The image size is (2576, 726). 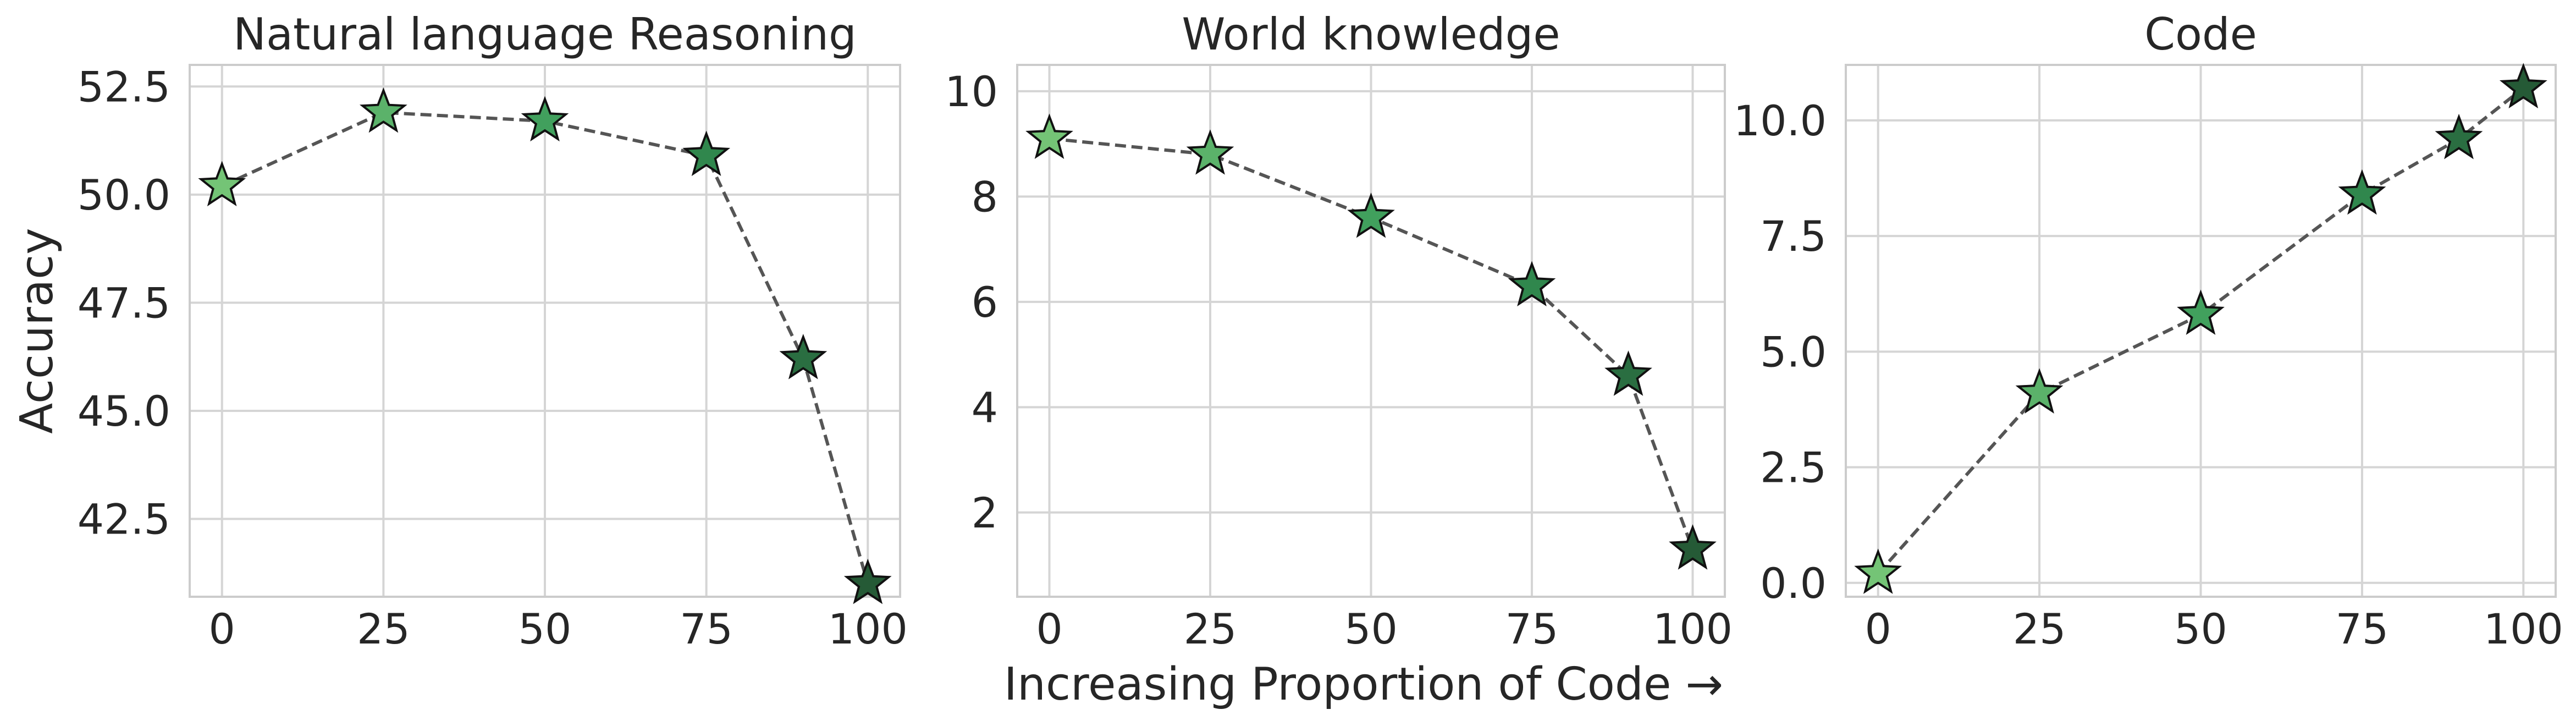 What do you see at coordinates (124, 194) in the screenshot?
I see `y-tick-label: 50.0` at bounding box center [124, 194].